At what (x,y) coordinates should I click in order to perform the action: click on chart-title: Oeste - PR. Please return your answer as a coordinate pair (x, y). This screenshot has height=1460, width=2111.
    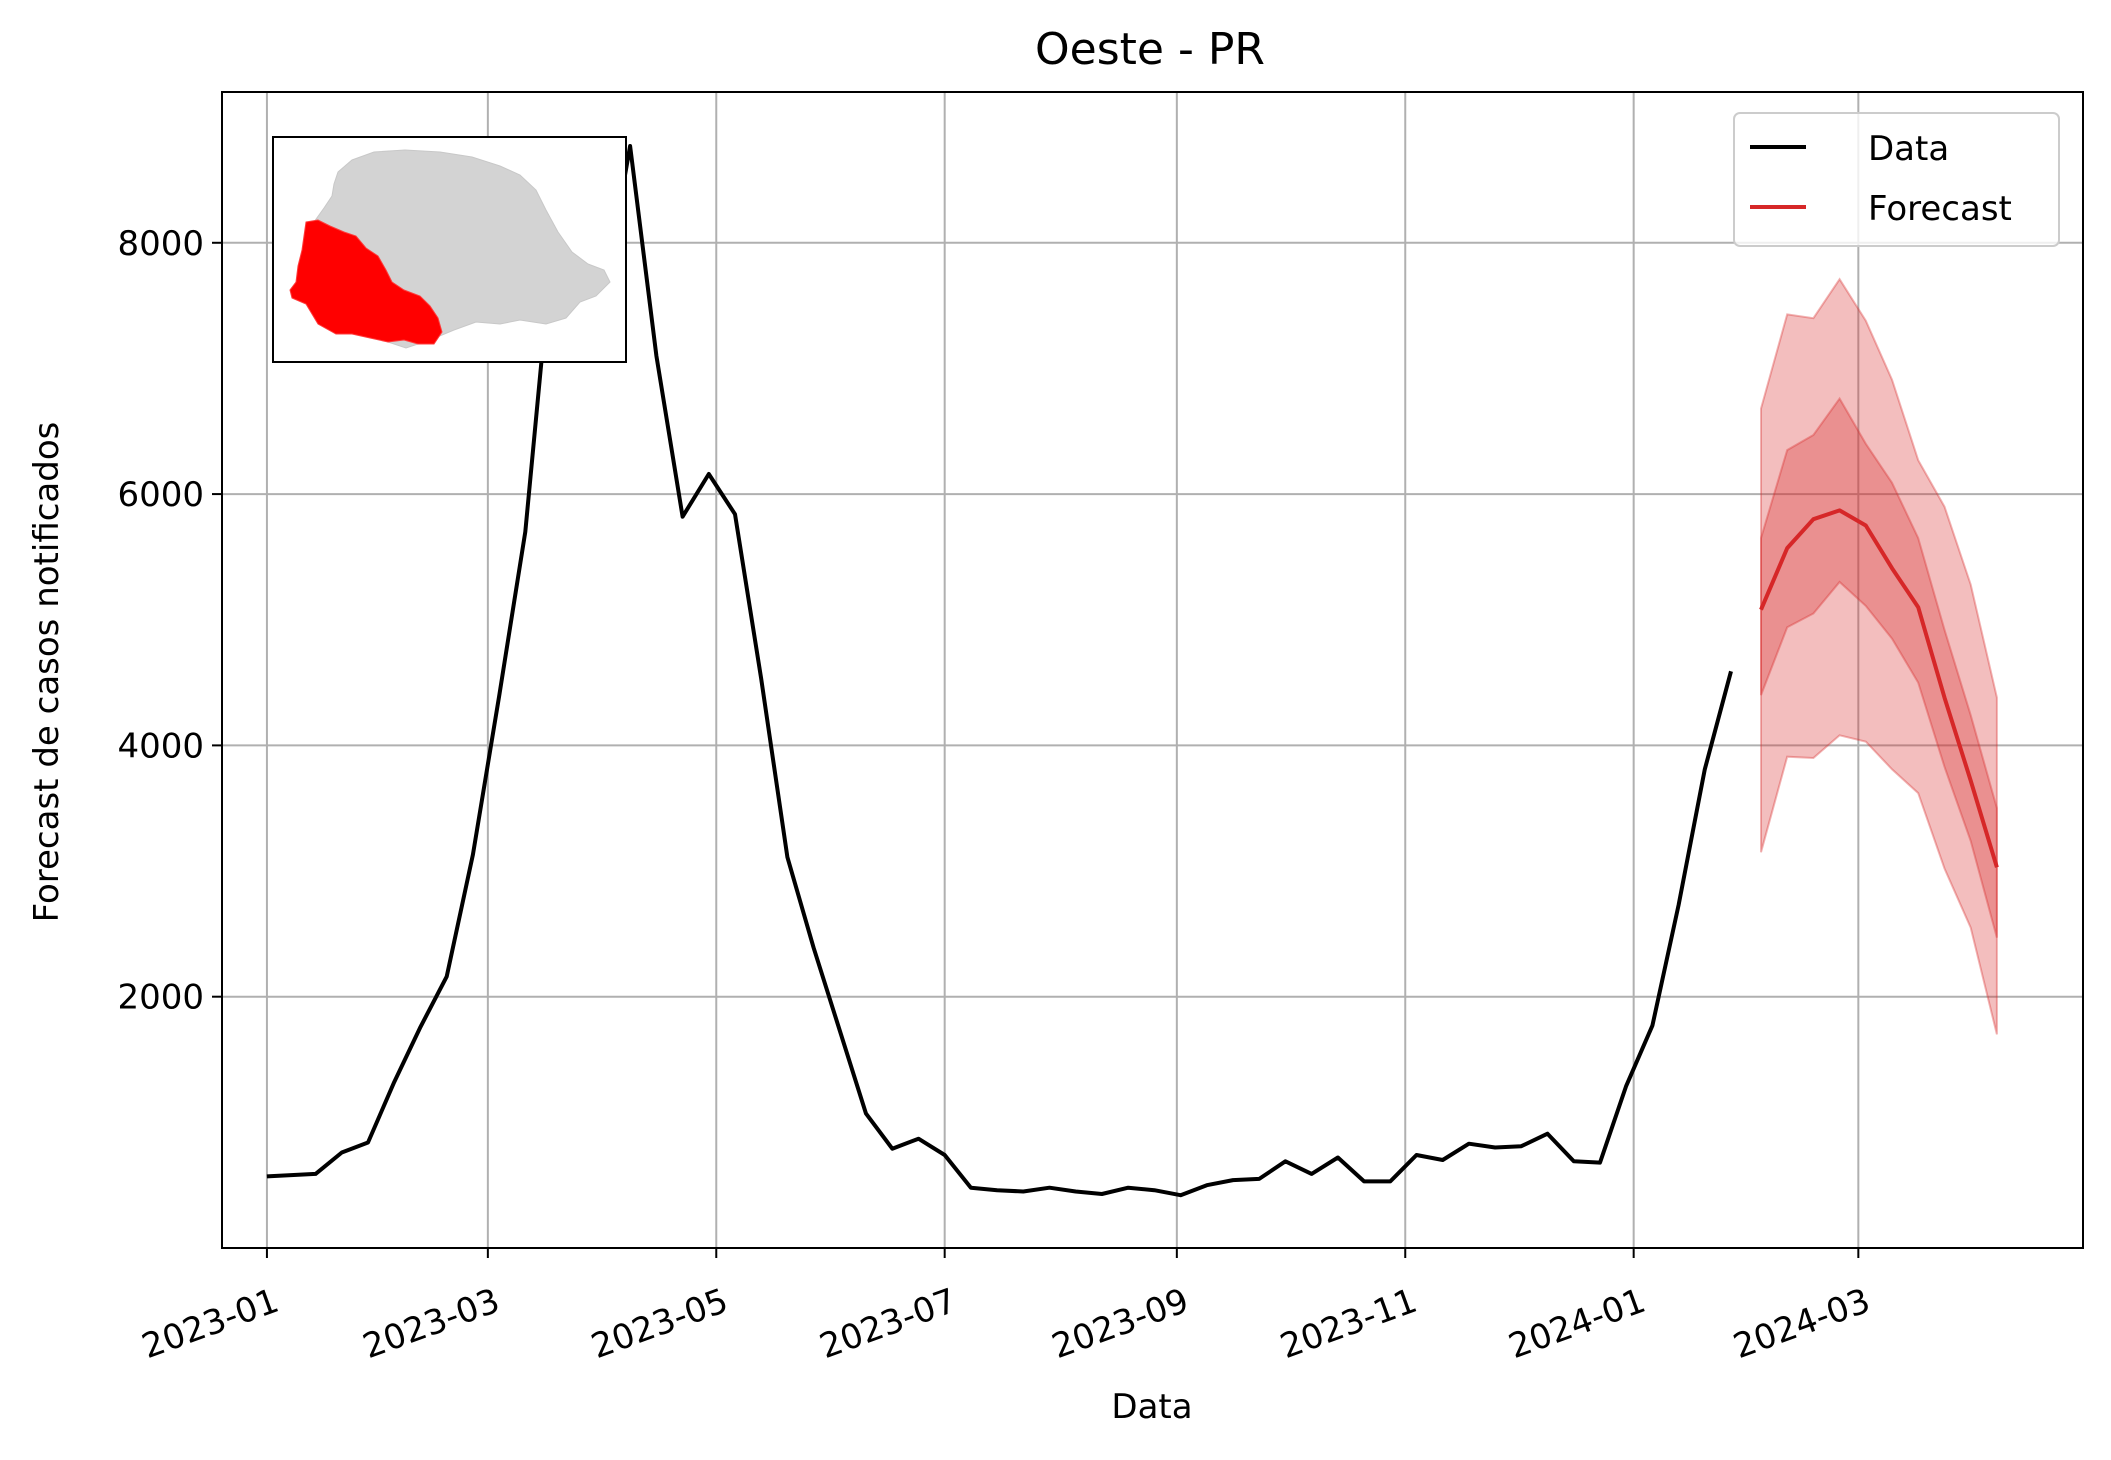
    Looking at the image, I should click on (1150, 49).